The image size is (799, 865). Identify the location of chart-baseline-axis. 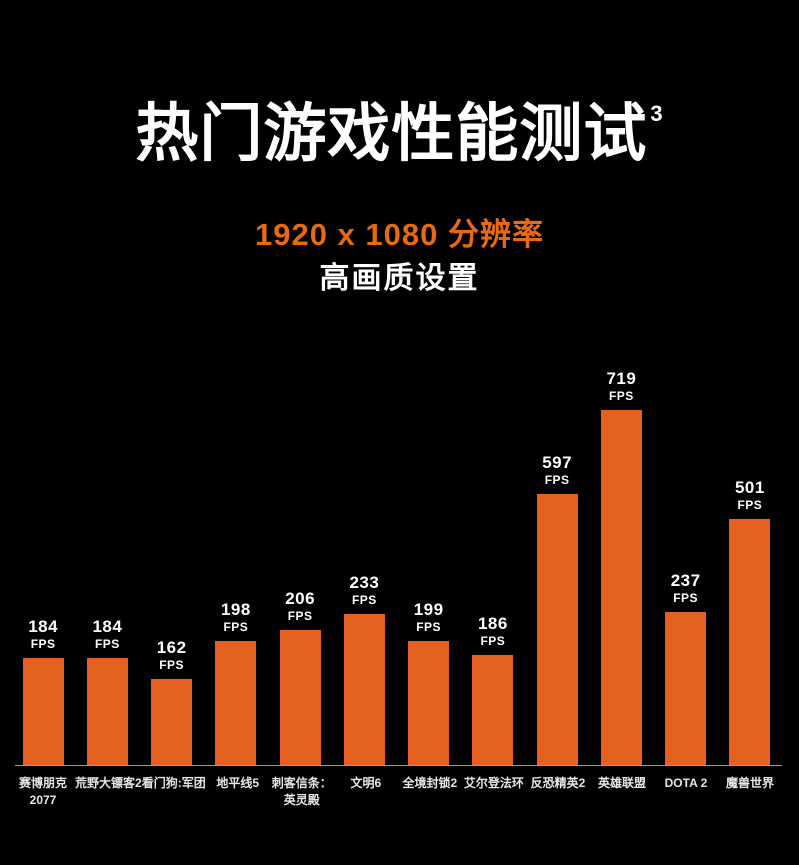
(398, 765).